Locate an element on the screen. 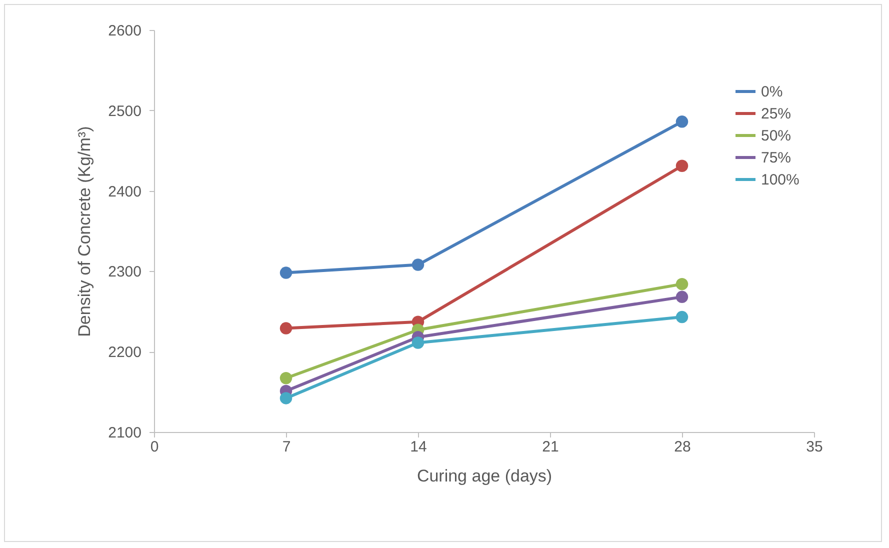  x-tick-label: 21 is located at coordinates (550, 447).